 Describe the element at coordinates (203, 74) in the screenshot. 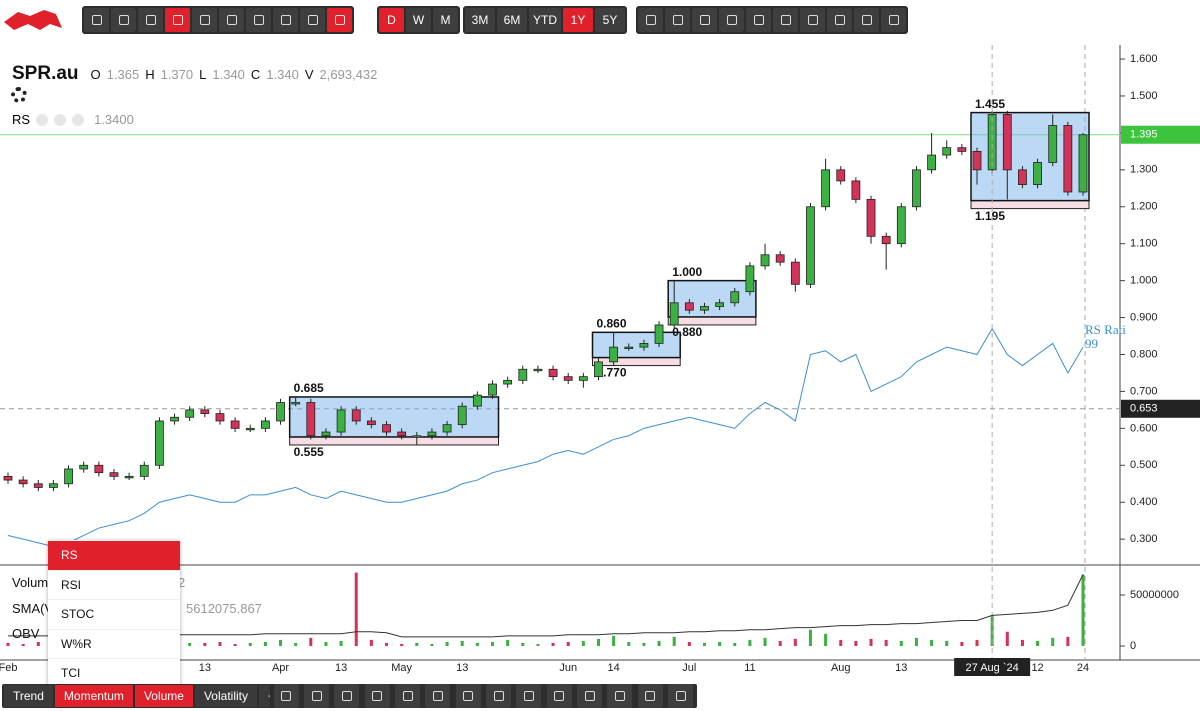

I see `ohlc-label: L` at that location.